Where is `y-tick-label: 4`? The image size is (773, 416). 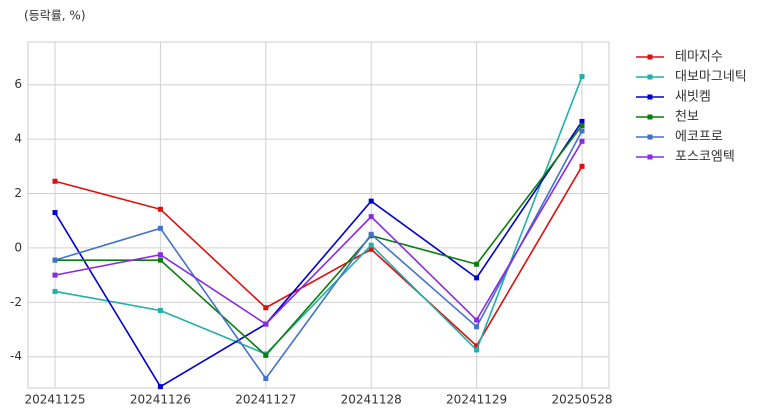
y-tick-label: 4 is located at coordinates (18, 139).